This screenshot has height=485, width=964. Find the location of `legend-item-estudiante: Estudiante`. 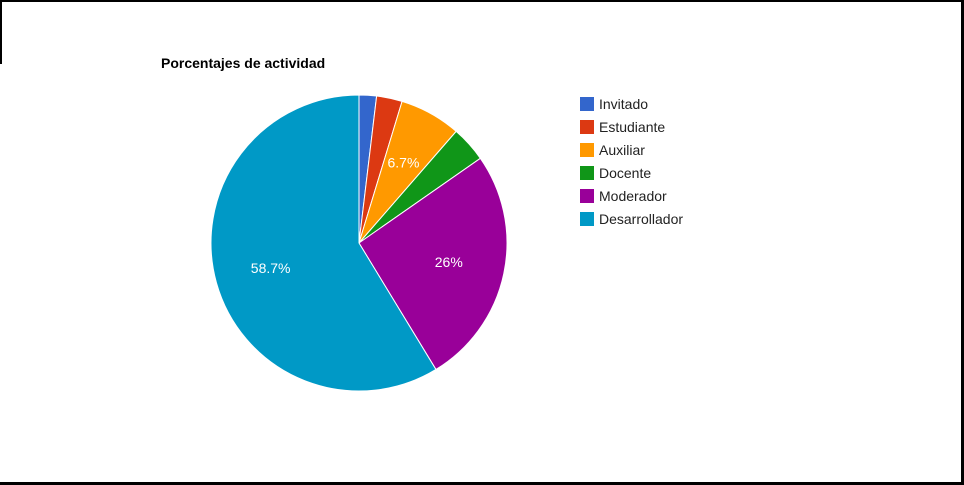

legend-item-estudiante: Estudiante is located at coordinates (631, 126).